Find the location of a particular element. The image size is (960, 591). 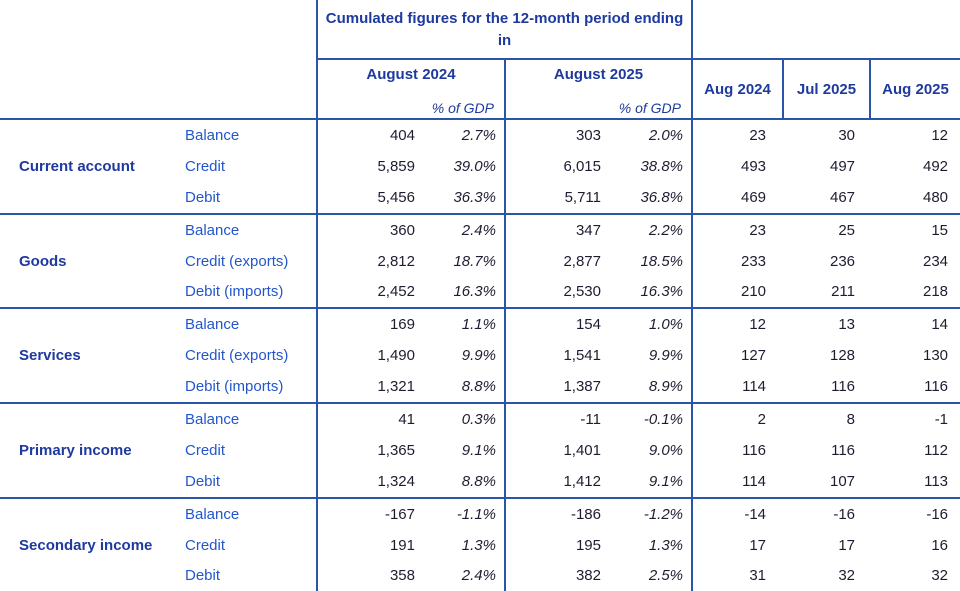

value-cell: 113 is located at coordinates (936, 481).